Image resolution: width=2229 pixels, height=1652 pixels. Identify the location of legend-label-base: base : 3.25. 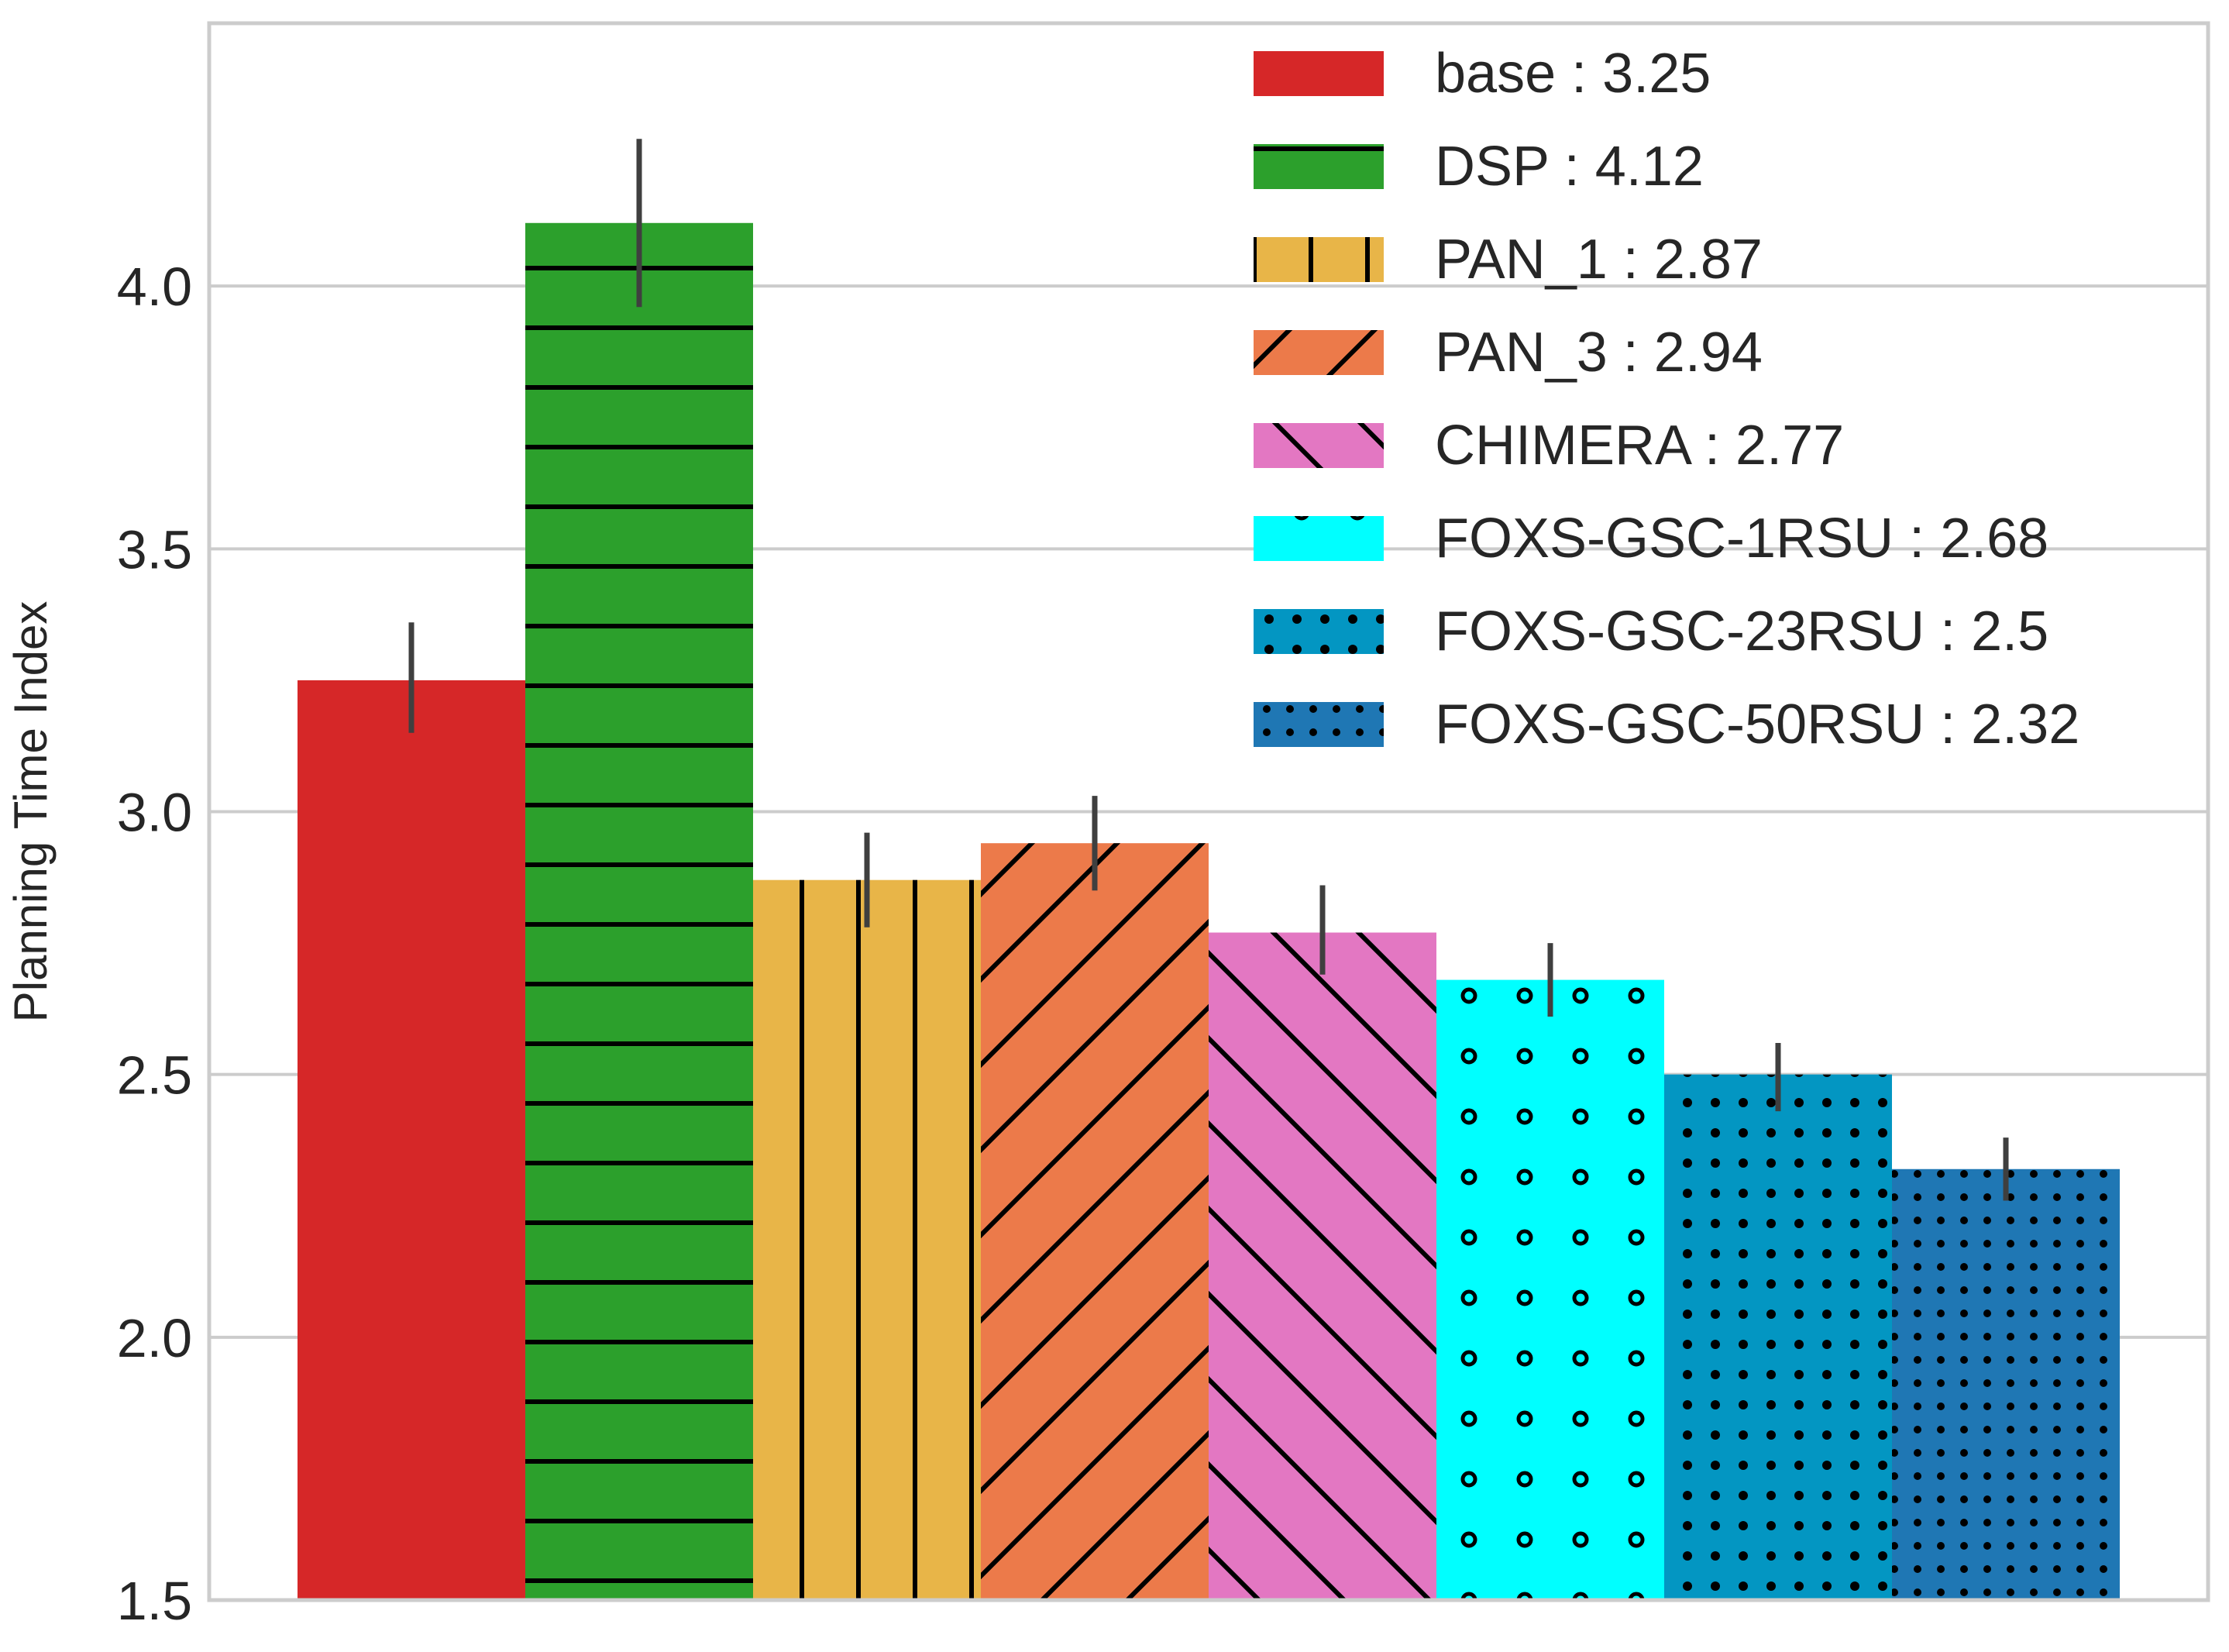
(1573, 74).